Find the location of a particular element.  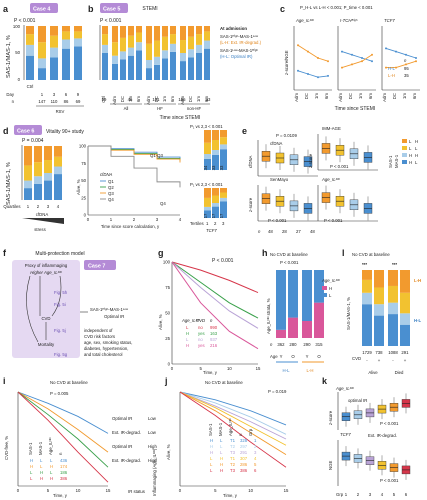

case7-badge-text: Case 7 is located at coordinates (96, 267).